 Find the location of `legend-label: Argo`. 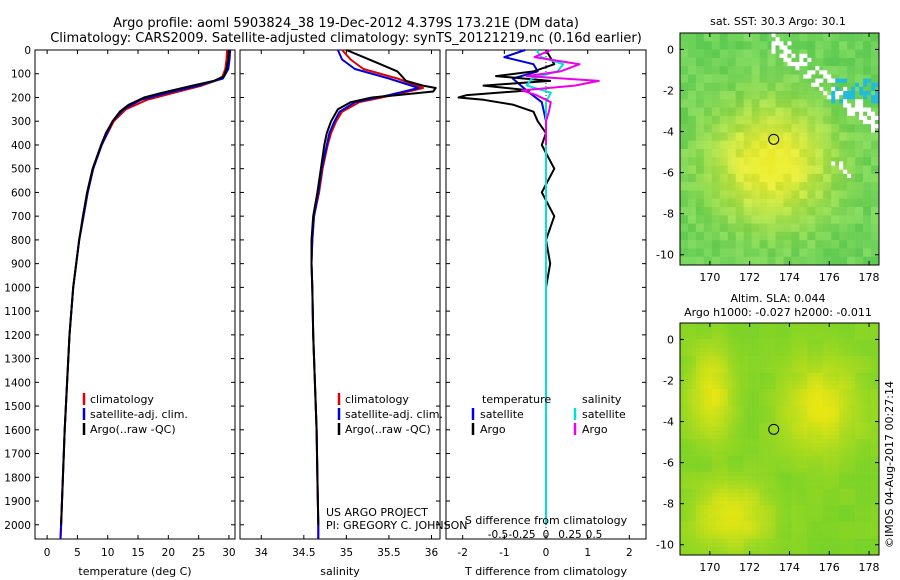

legend-label: Argo is located at coordinates (493, 429).